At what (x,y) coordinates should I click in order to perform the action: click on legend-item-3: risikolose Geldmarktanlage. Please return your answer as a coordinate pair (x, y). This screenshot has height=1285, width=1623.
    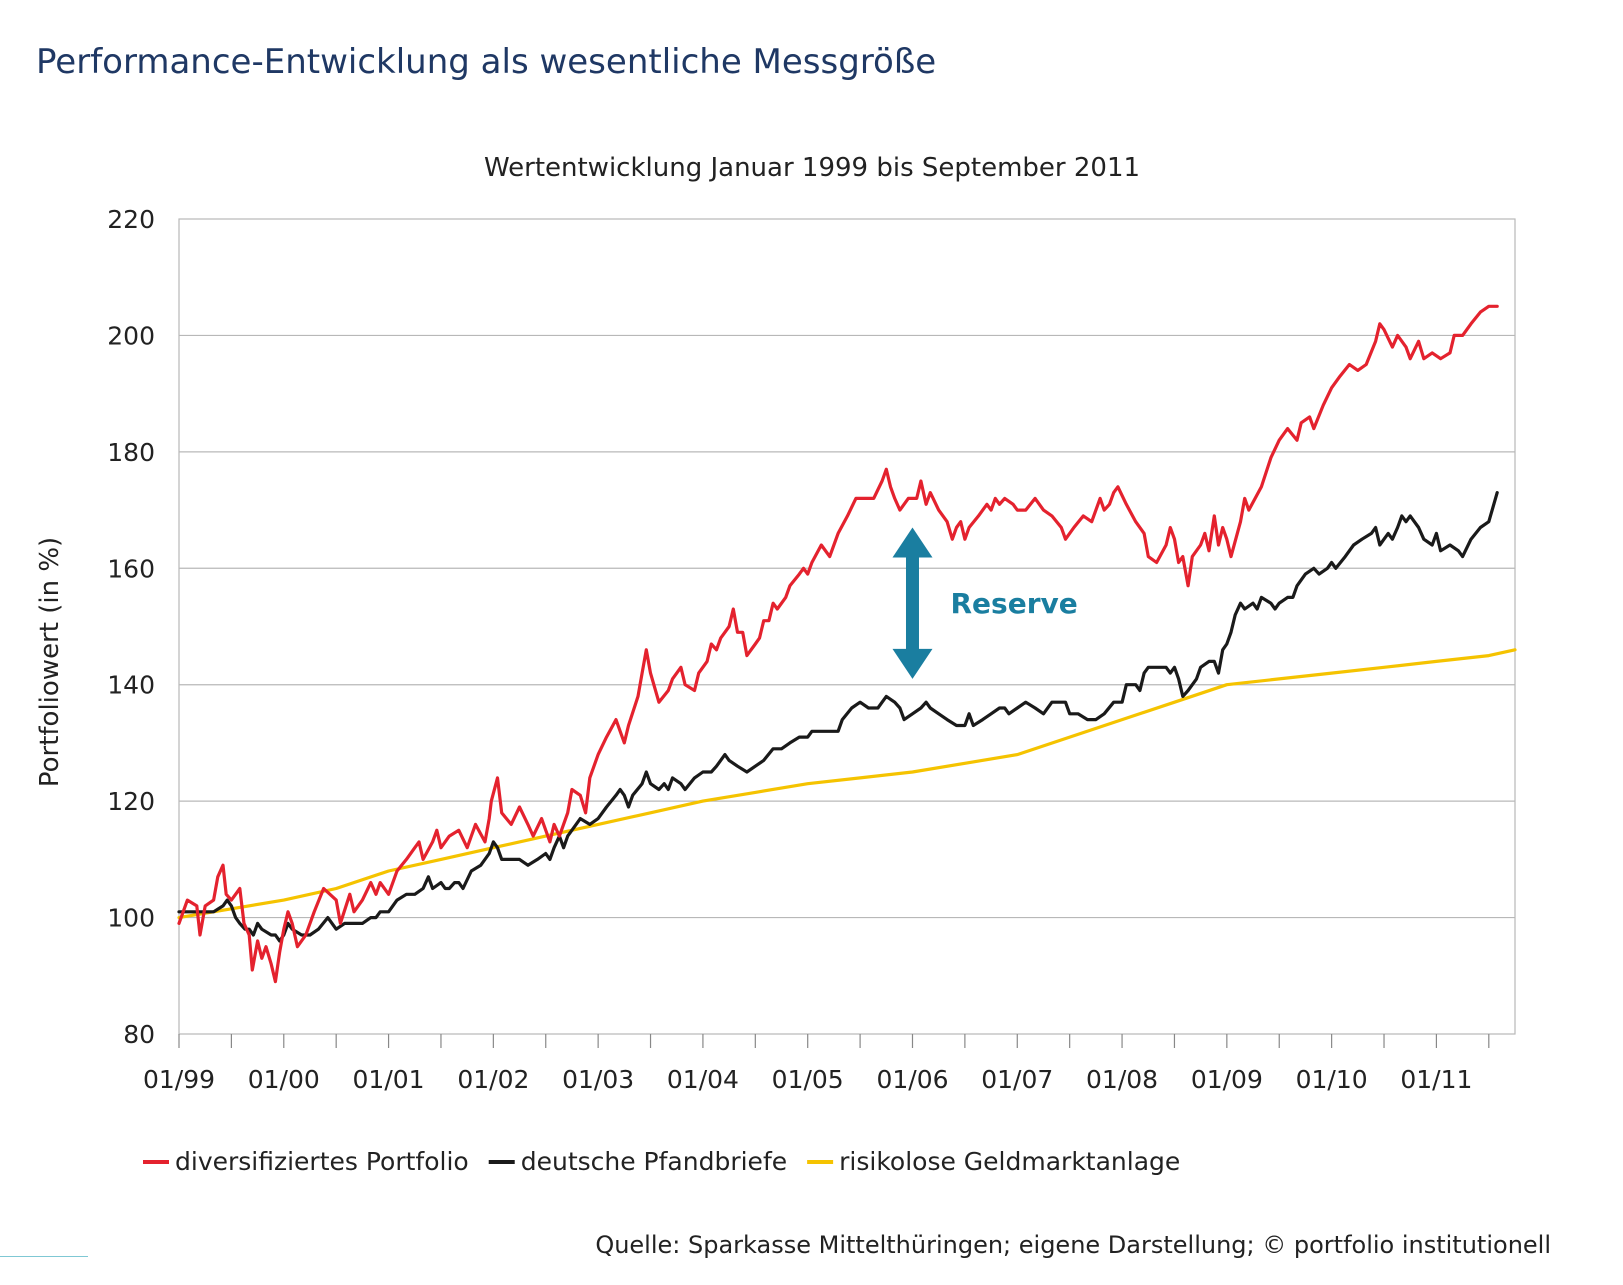
    Looking at the image, I should click on (1009, 1161).